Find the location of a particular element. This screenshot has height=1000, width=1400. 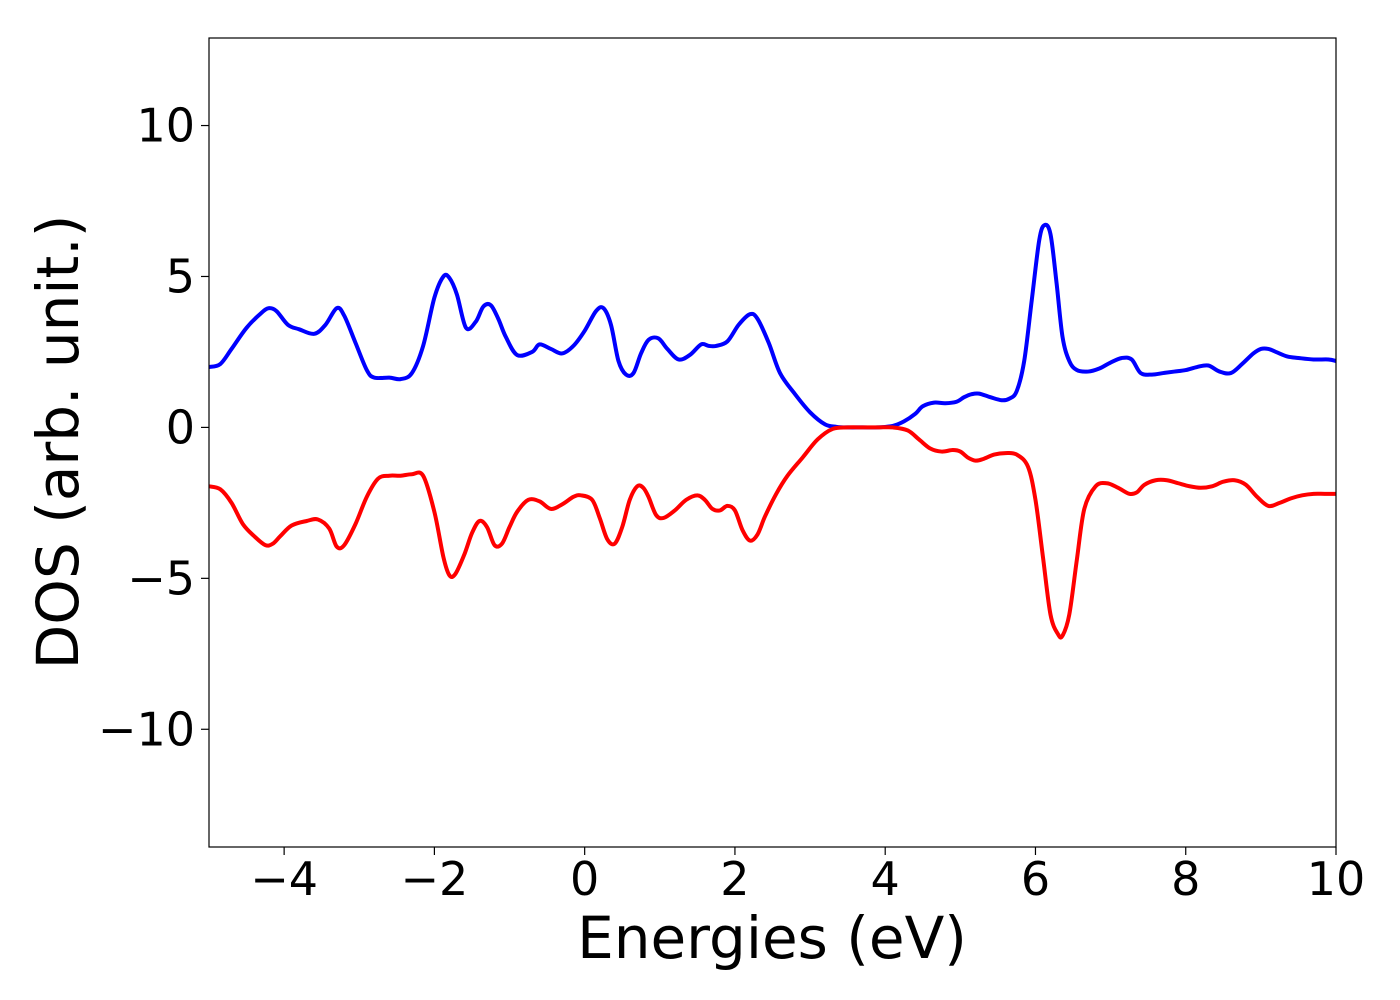

y-tick-label: −10 is located at coordinates (146, 729).